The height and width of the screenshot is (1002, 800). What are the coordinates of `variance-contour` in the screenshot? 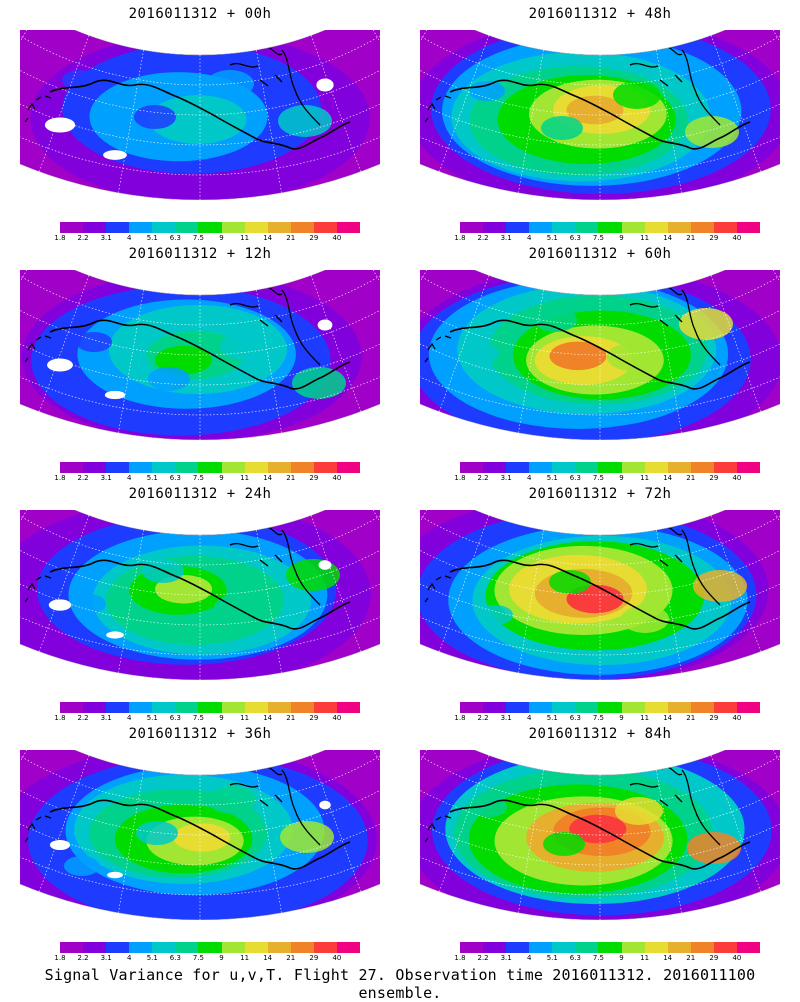 It's located at (202, 837).